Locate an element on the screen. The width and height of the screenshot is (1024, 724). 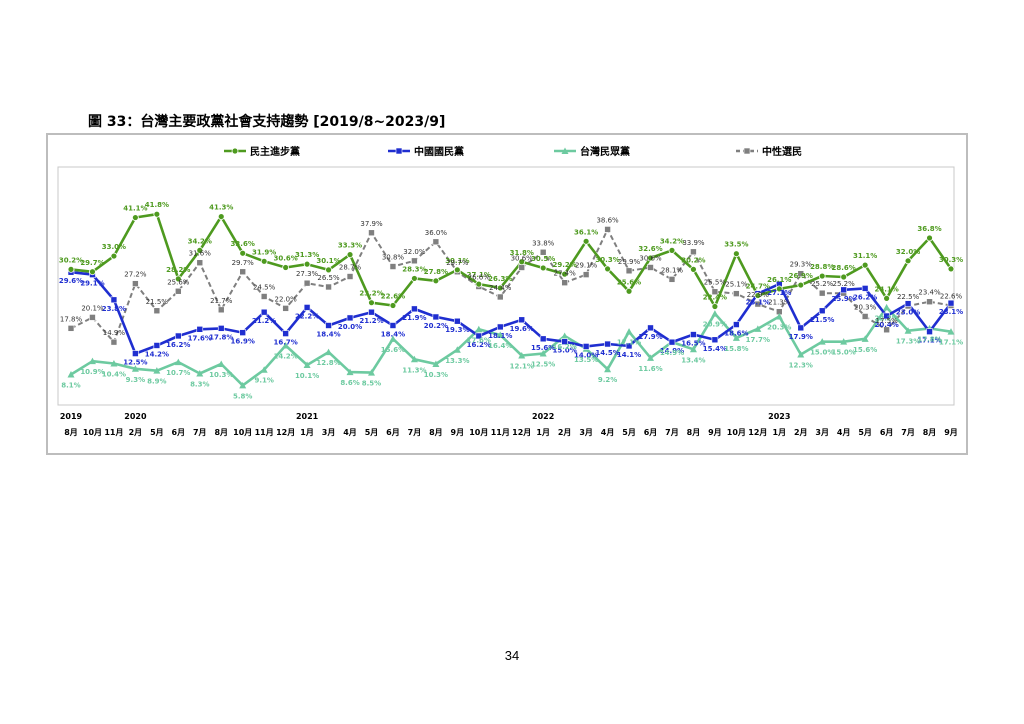
legend-label: 中性選民 is located at coordinates (782, 151).